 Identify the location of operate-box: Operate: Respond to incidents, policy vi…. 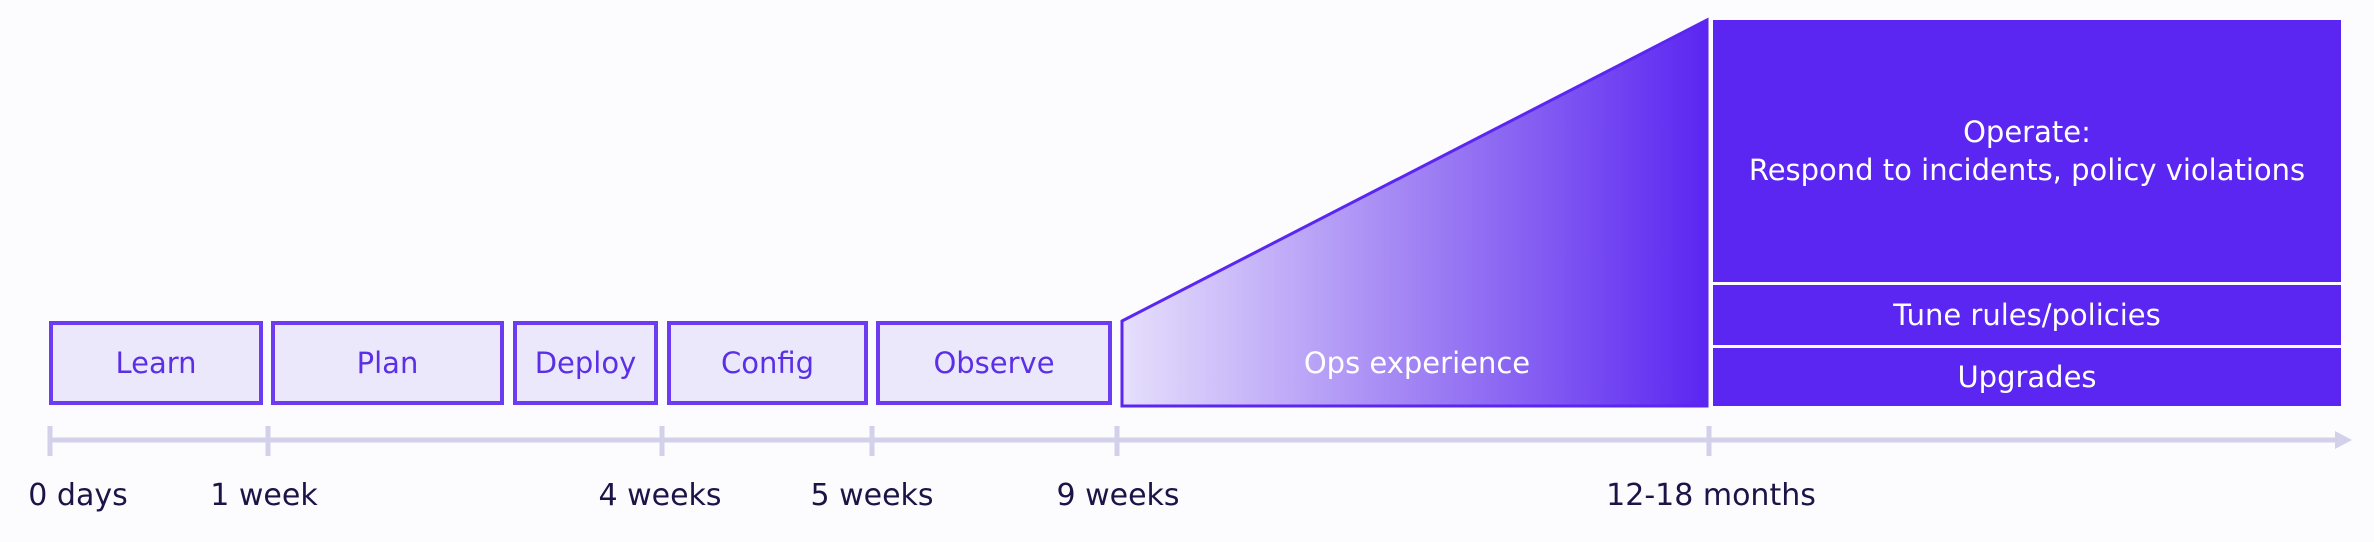
(2027, 151).